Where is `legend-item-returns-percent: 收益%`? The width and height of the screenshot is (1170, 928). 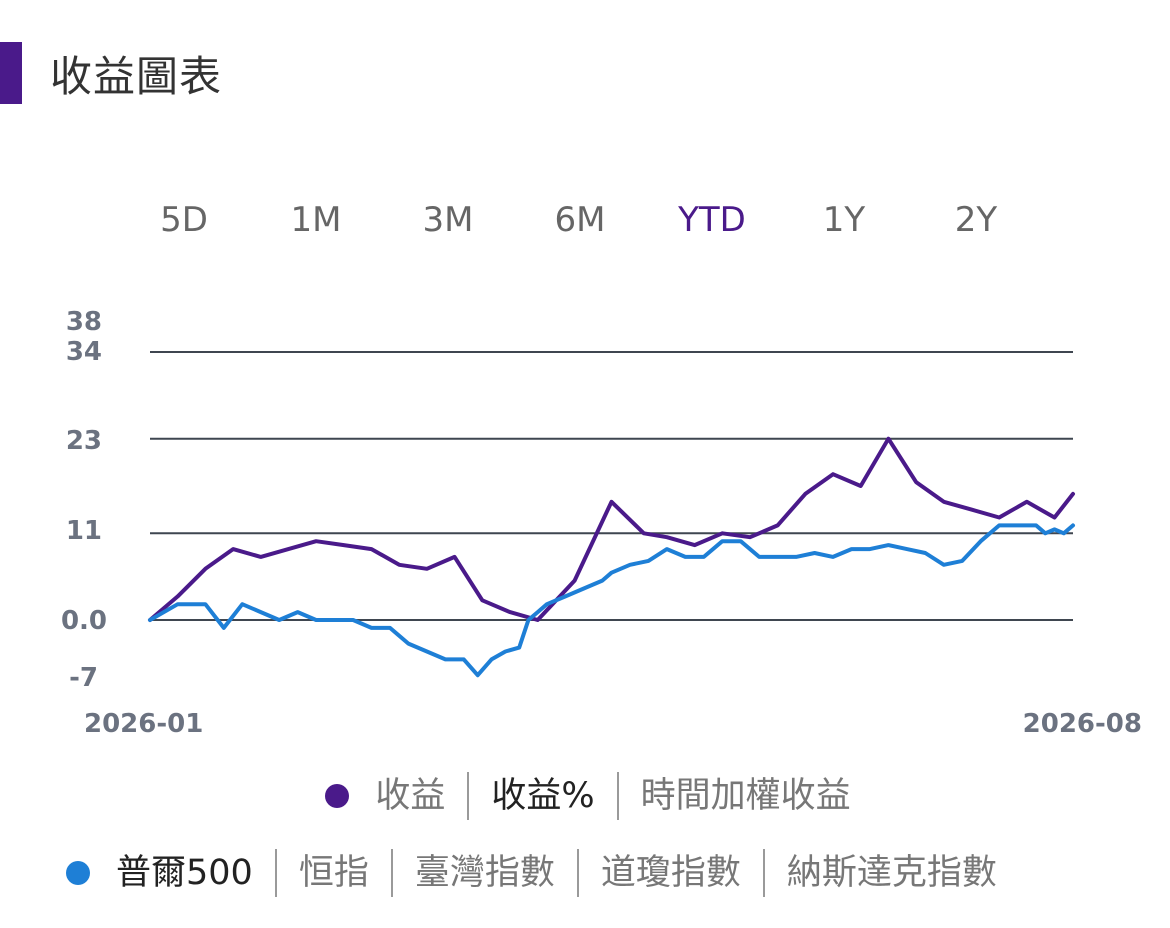 legend-item-returns-percent: 收益% is located at coordinates (543, 796).